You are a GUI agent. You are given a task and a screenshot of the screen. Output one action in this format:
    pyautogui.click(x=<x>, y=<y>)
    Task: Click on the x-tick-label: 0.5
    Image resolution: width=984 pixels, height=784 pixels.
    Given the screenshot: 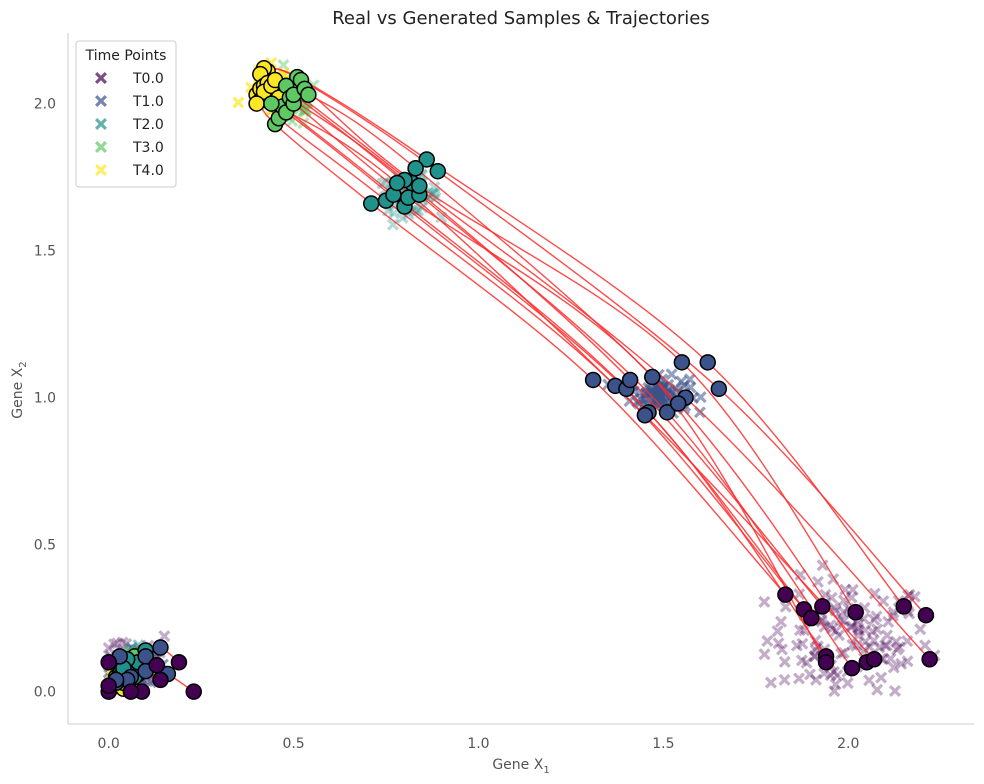 What is the action you would take?
    pyautogui.click(x=293, y=744)
    